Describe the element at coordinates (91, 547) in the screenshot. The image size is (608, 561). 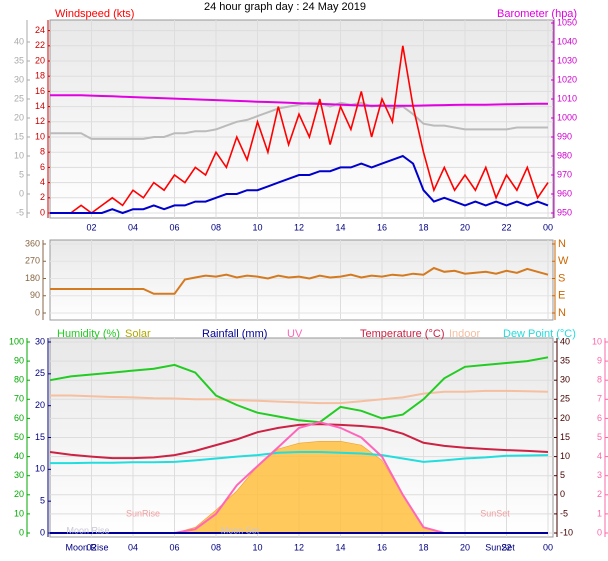
I see `x-tick-label: 02` at that location.